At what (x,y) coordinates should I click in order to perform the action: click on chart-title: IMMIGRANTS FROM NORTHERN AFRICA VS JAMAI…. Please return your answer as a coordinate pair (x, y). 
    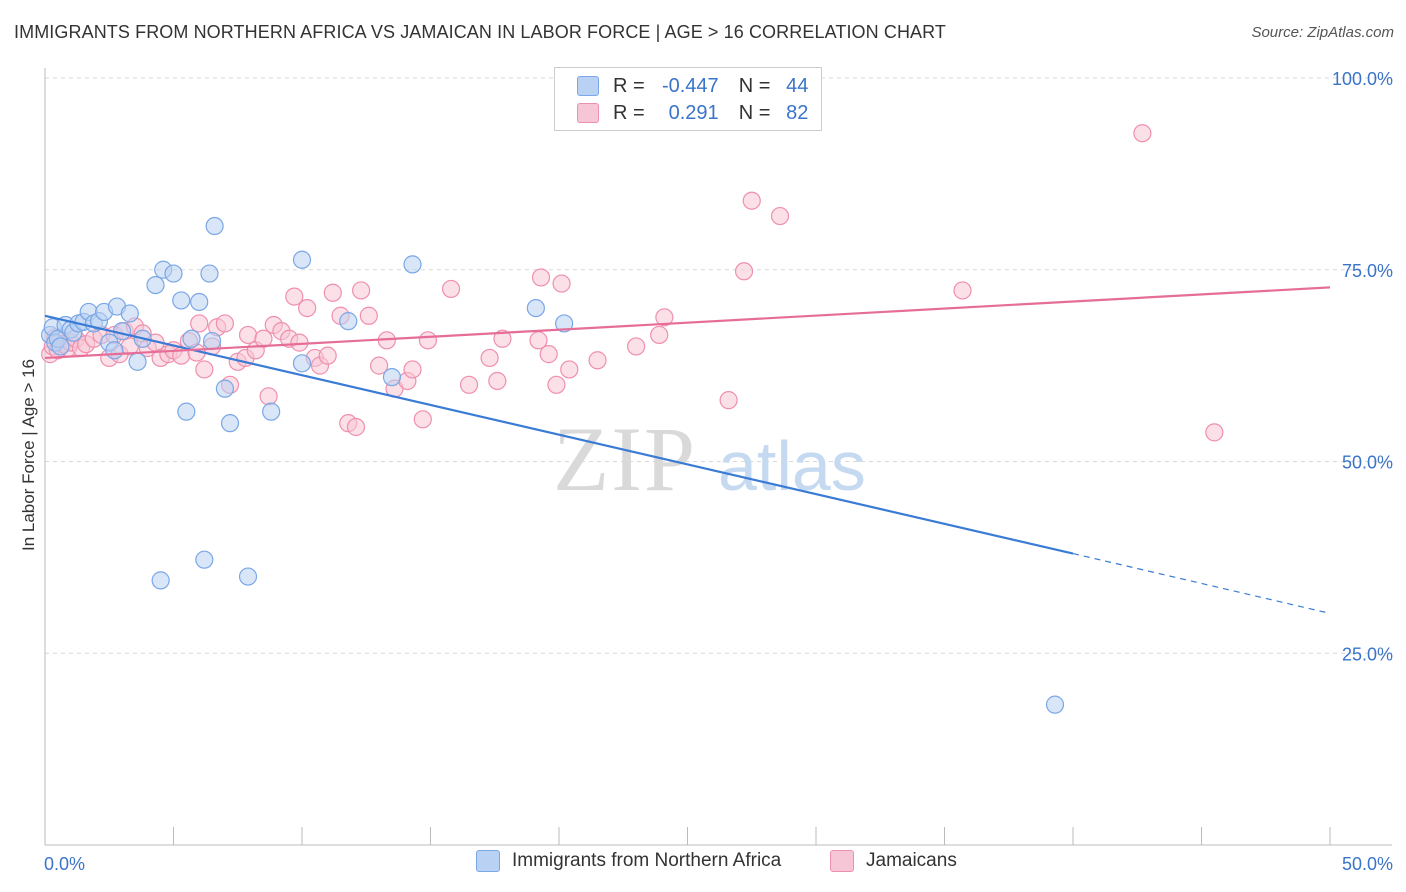
    Looking at the image, I should click on (480, 32).